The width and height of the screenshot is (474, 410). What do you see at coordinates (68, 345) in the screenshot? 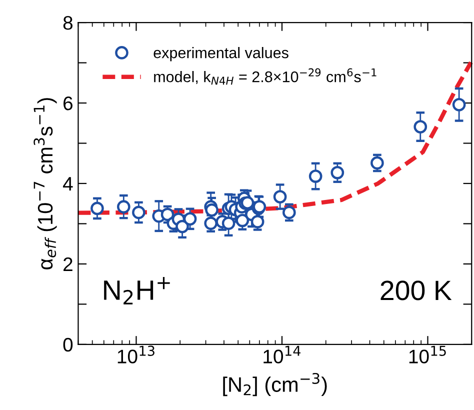
I see `y-tick-label: 0` at bounding box center [68, 345].